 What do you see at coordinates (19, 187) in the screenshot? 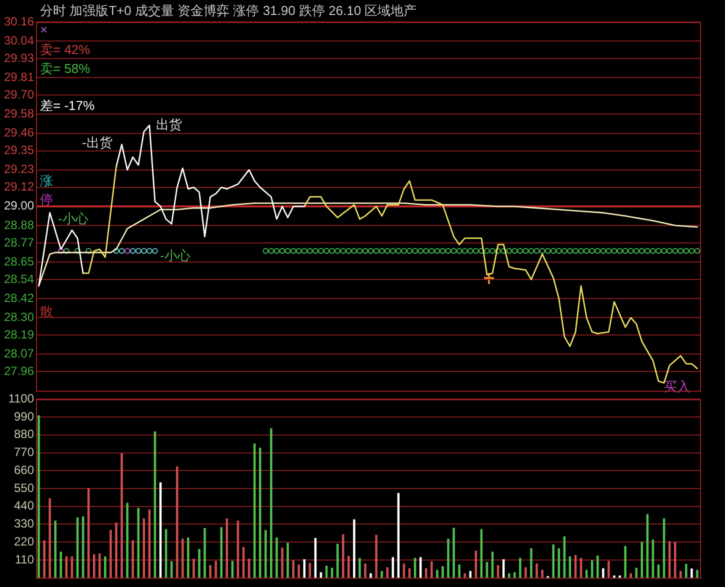
I see `y-tick-label: 29.12` at bounding box center [19, 187].